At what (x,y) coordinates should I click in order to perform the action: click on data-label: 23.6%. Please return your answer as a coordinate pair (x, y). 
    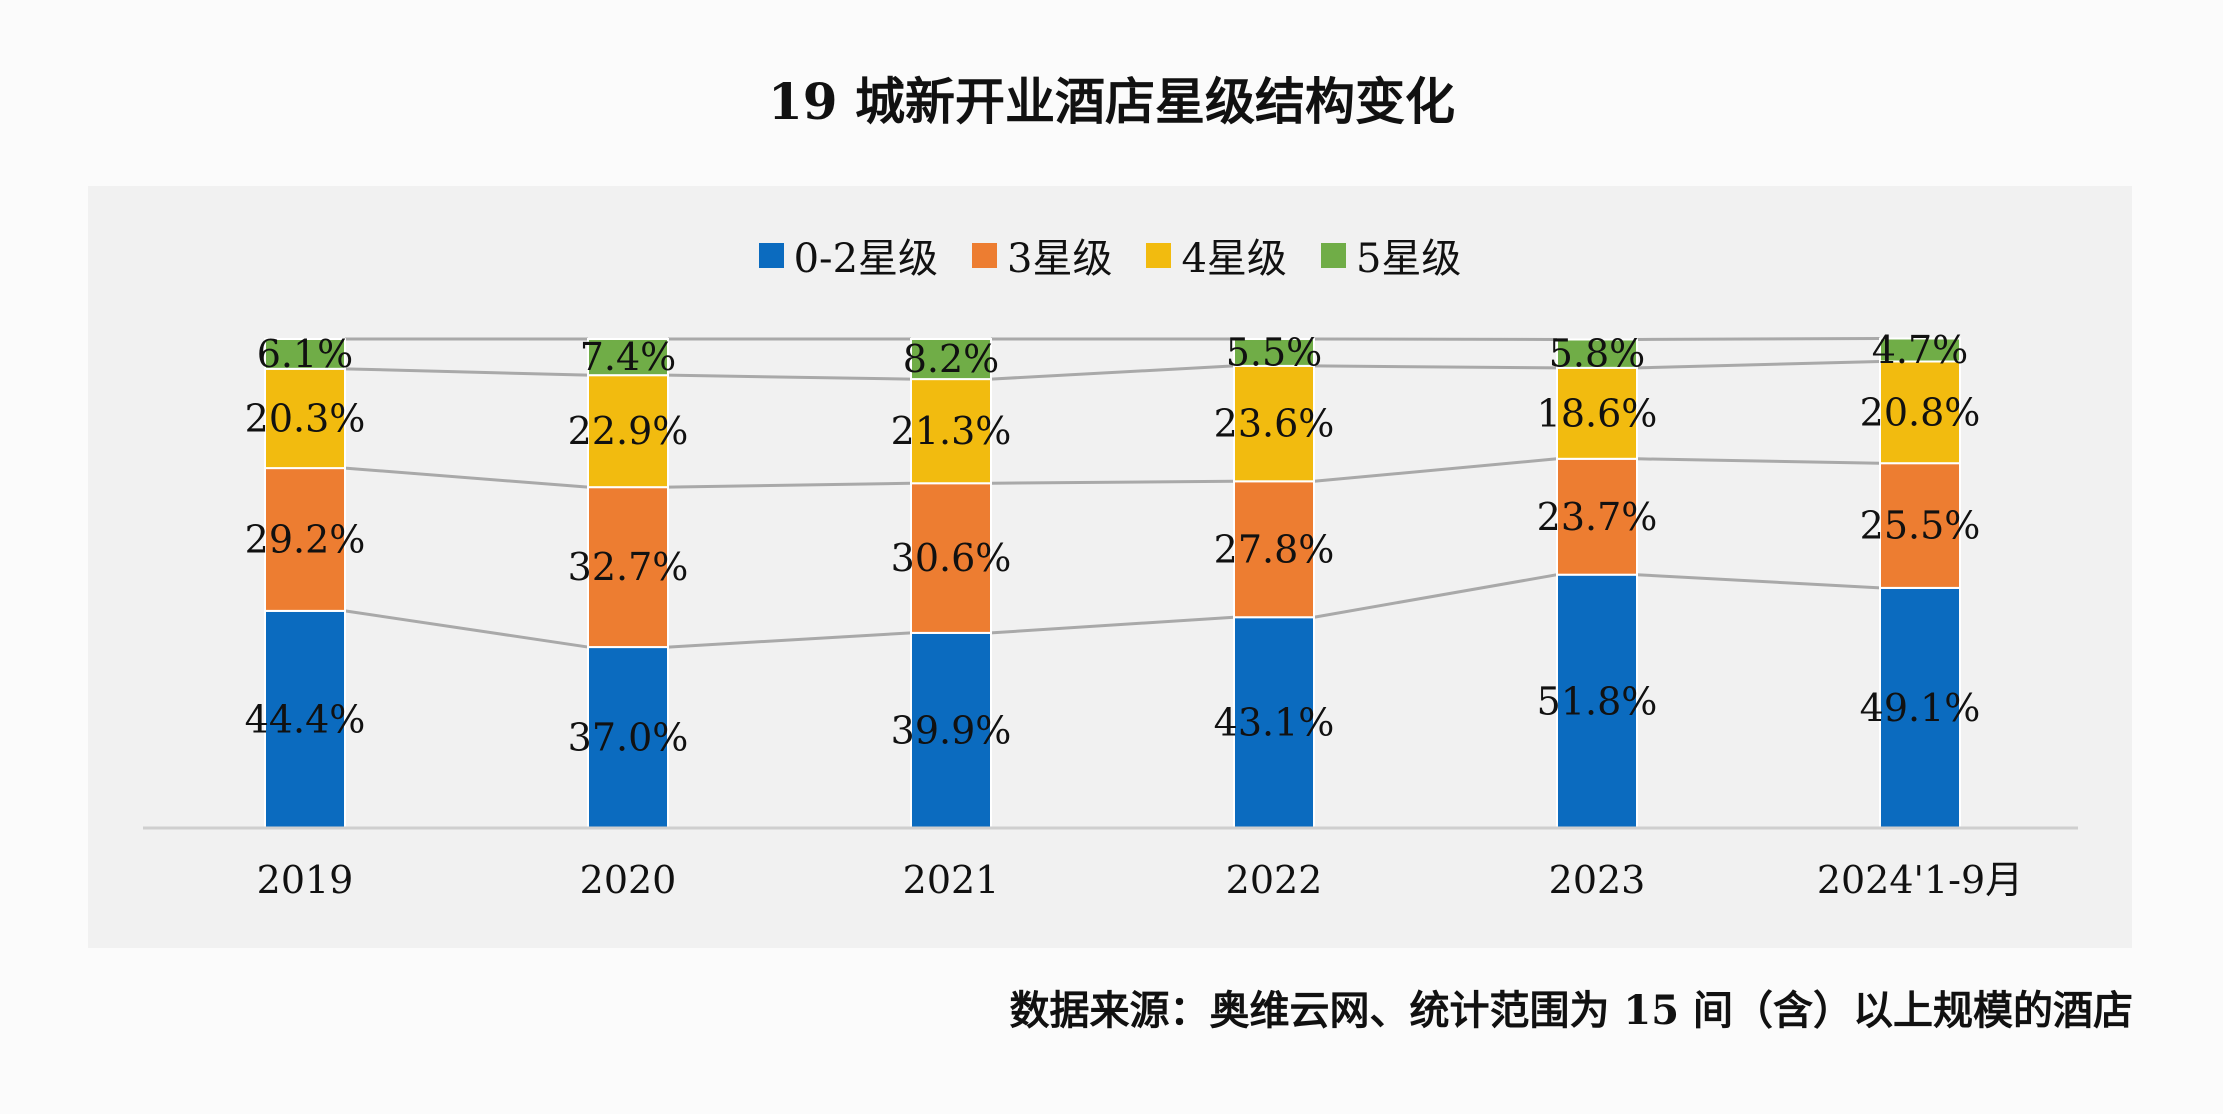
    Looking at the image, I should click on (1274, 424).